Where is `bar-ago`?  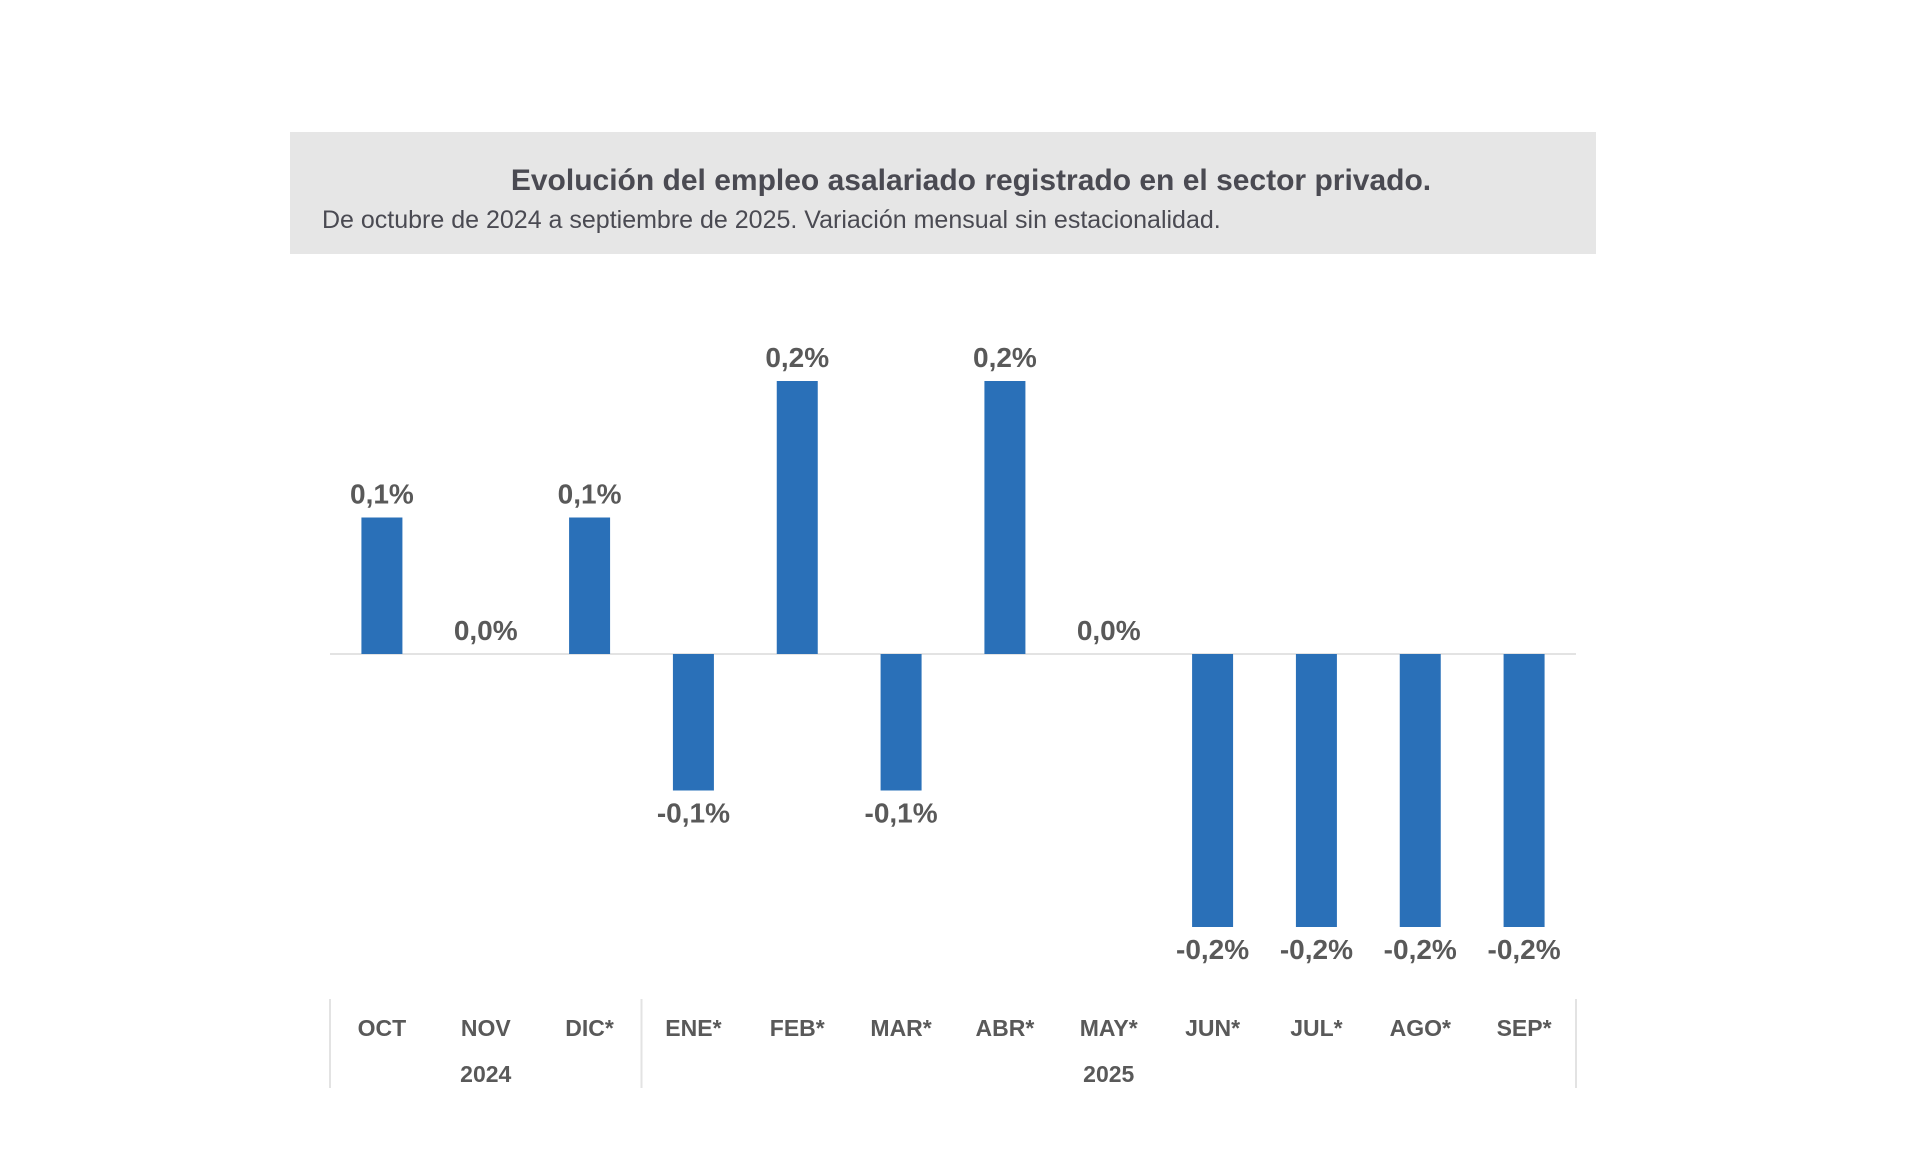 bar-ago is located at coordinates (1420, 790).